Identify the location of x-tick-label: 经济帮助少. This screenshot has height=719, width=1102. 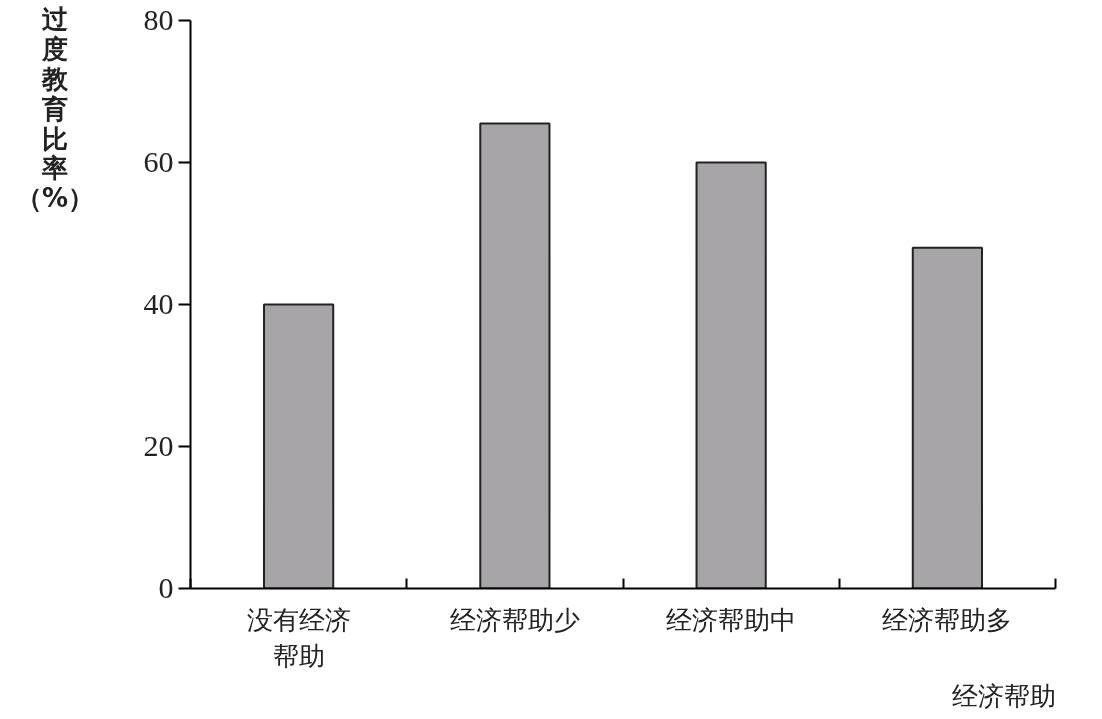
(514, 619).